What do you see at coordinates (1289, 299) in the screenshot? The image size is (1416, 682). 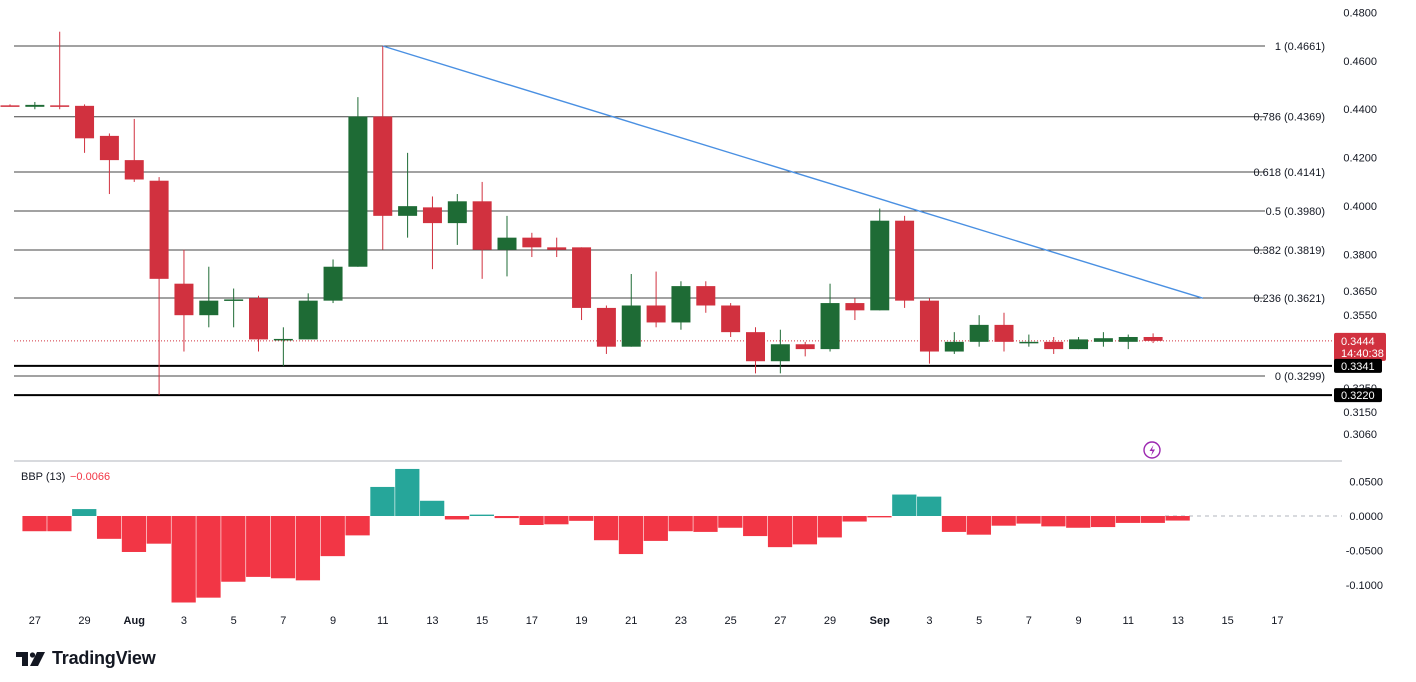 I see `fib-label-0.236: 0.236 (0.3621)` at bounding box center [1289, 299].